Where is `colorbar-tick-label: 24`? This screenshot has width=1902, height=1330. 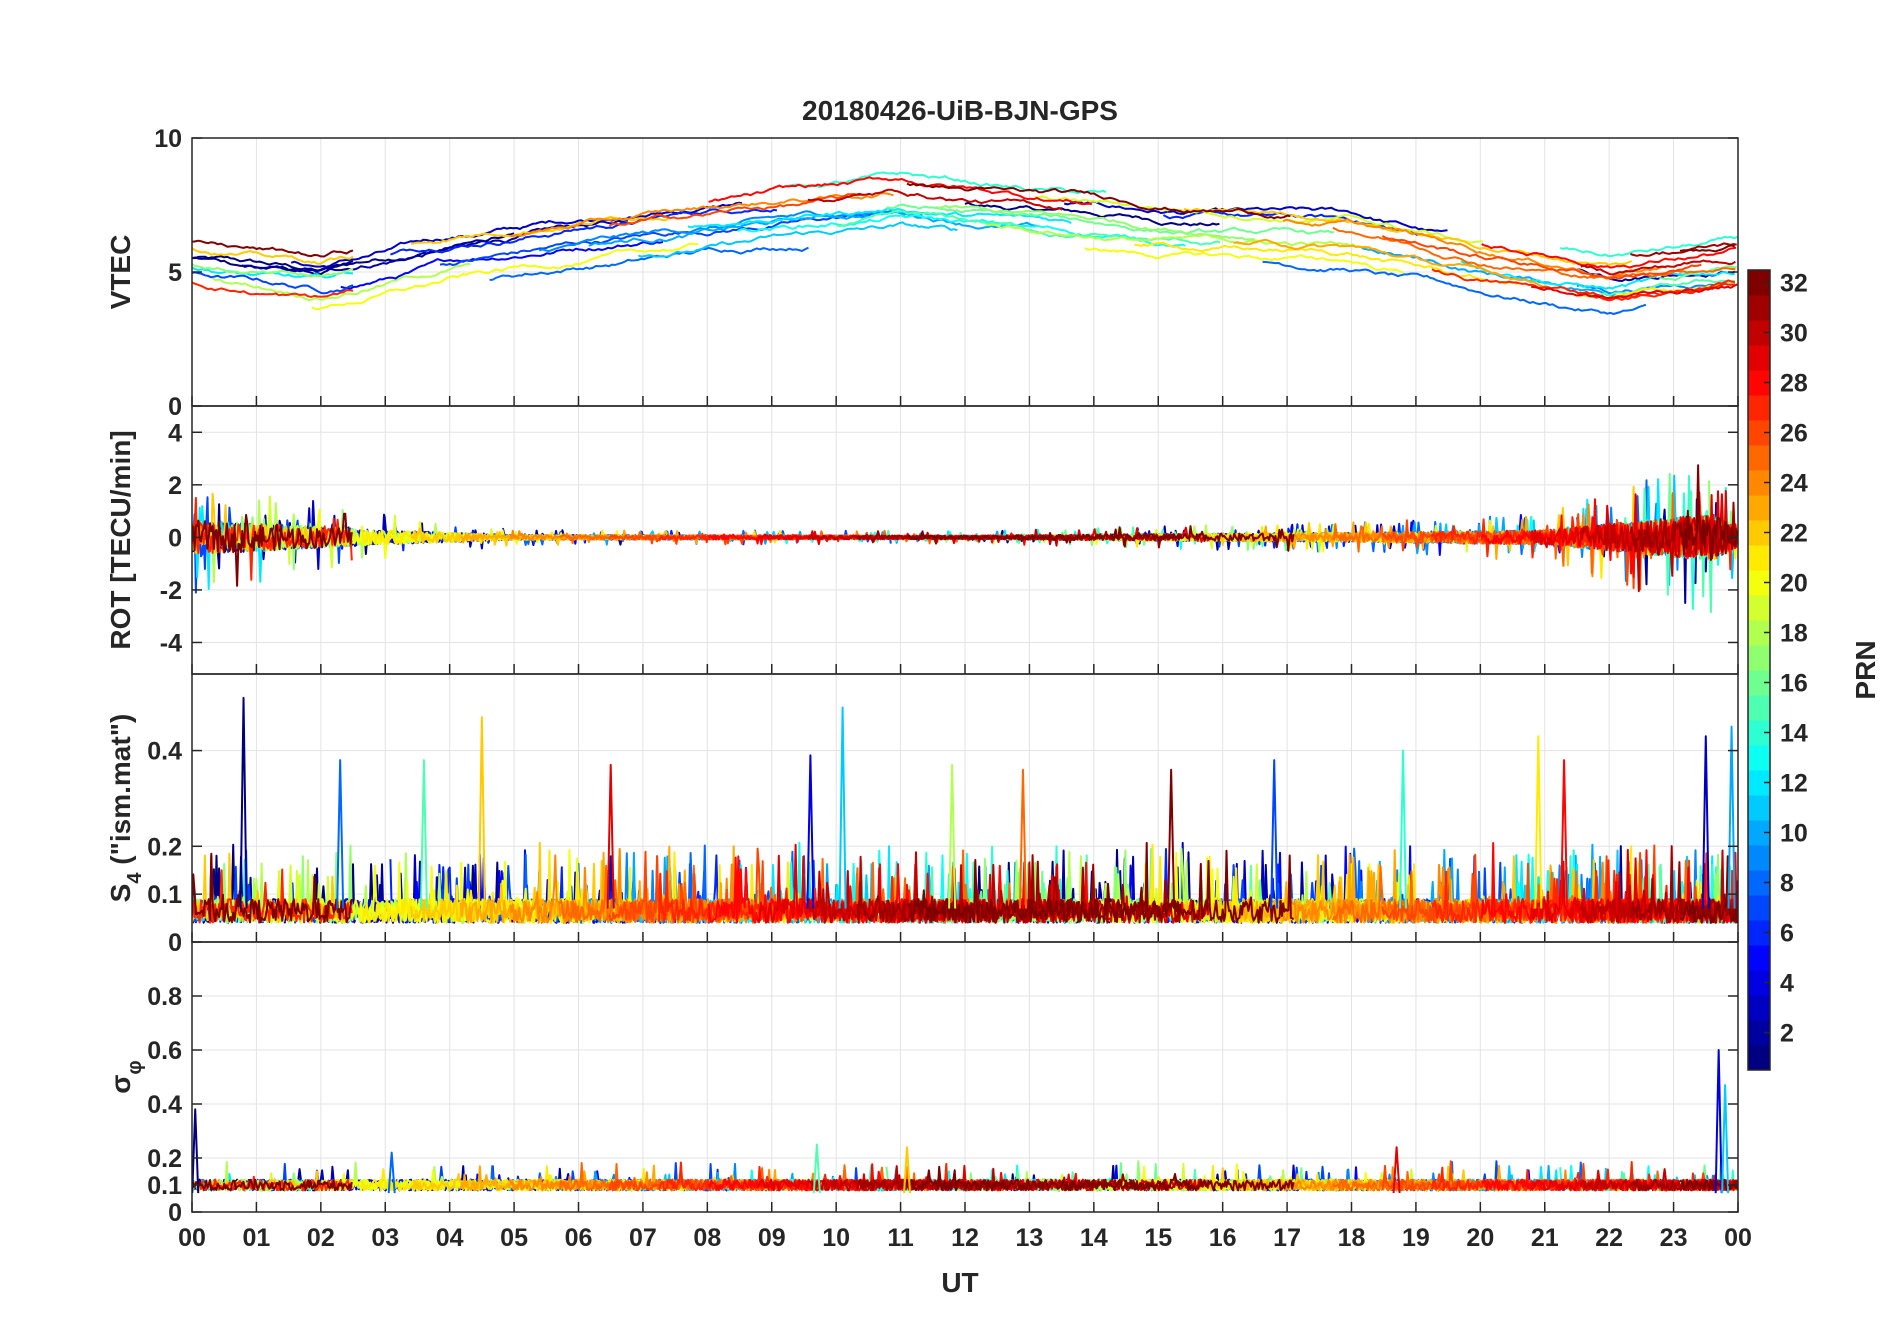 colorbar-tick-label: 24 is located at coordinates (1794, 484).